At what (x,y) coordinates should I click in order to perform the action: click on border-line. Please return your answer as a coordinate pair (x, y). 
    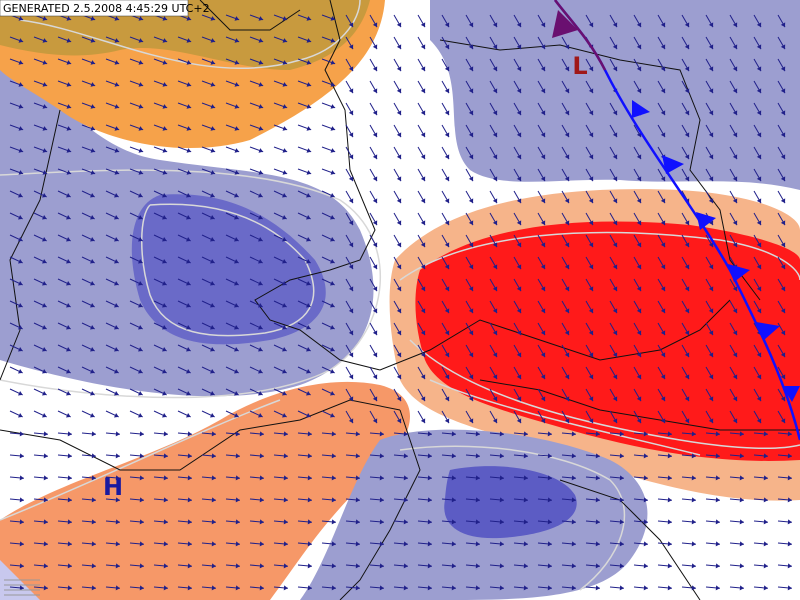
    Looking at the image, I should click on (630, 539).